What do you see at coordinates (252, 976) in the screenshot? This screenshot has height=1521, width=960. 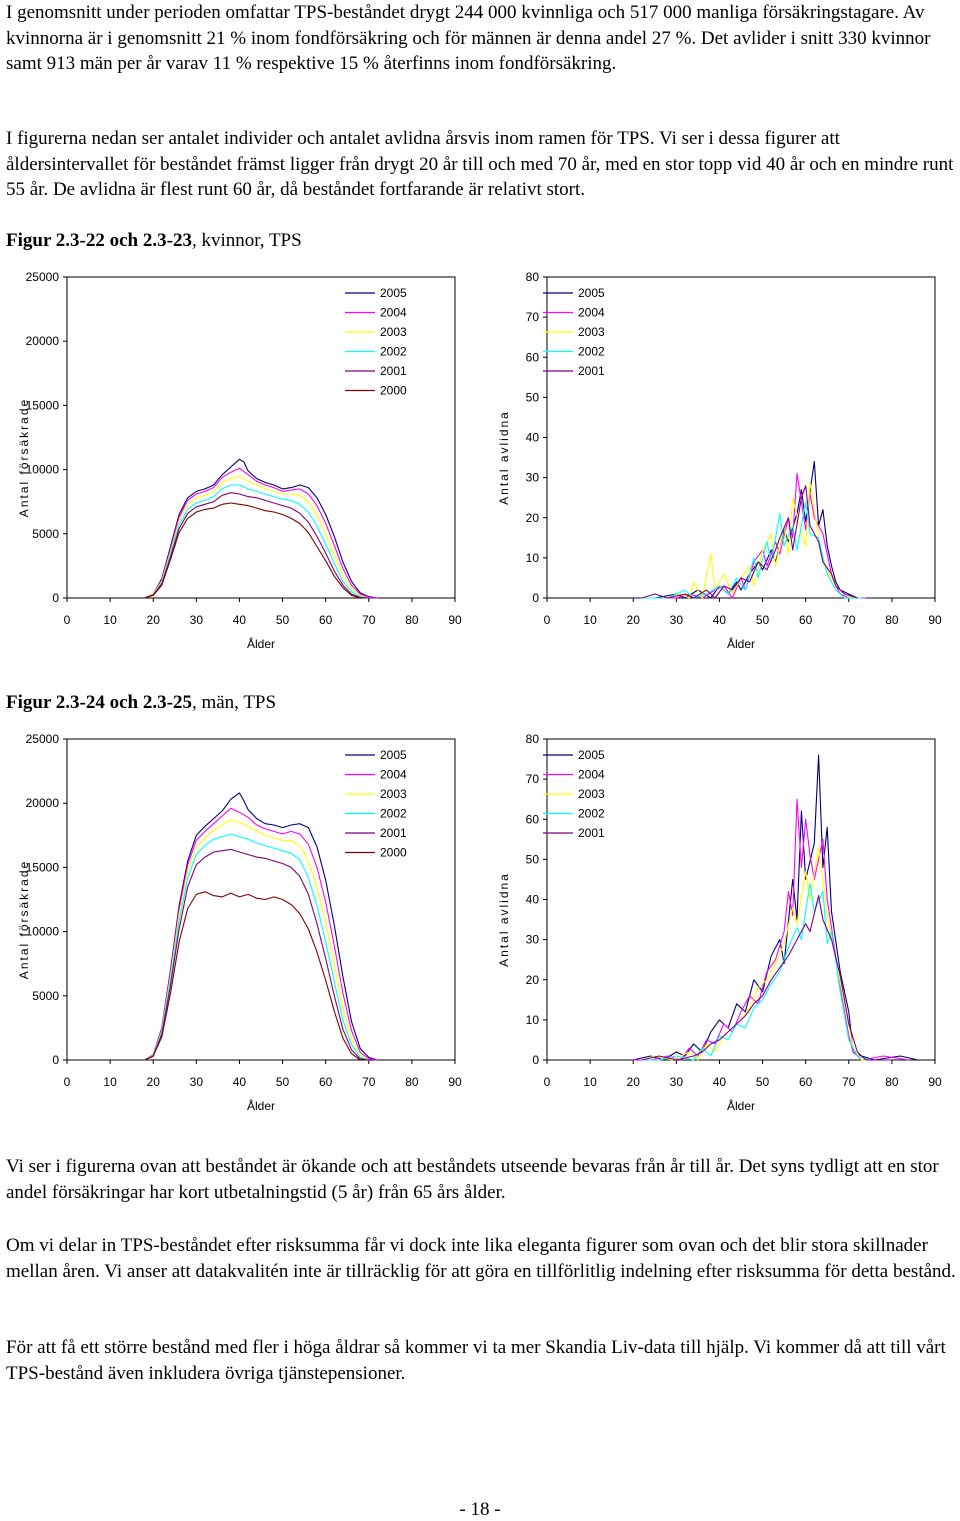 I see `series-line-2000` at bounding box center [252, 976].